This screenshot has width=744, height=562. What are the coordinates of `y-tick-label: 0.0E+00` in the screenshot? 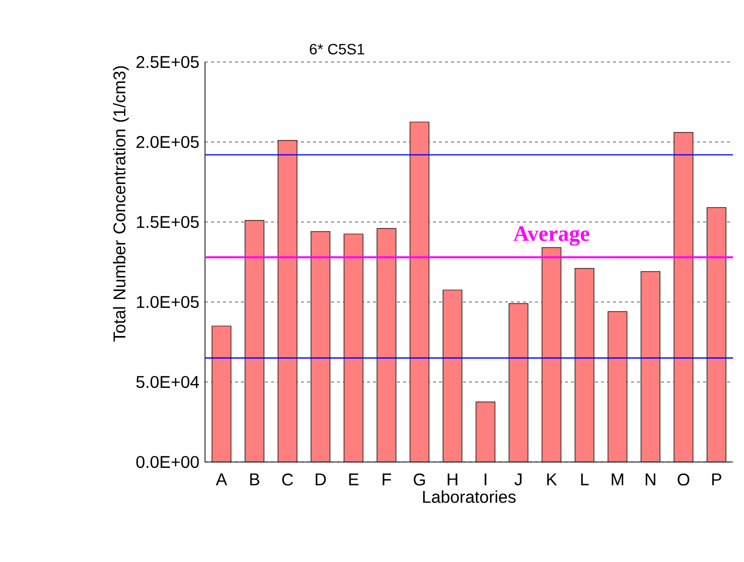 It's located at (167, 462).